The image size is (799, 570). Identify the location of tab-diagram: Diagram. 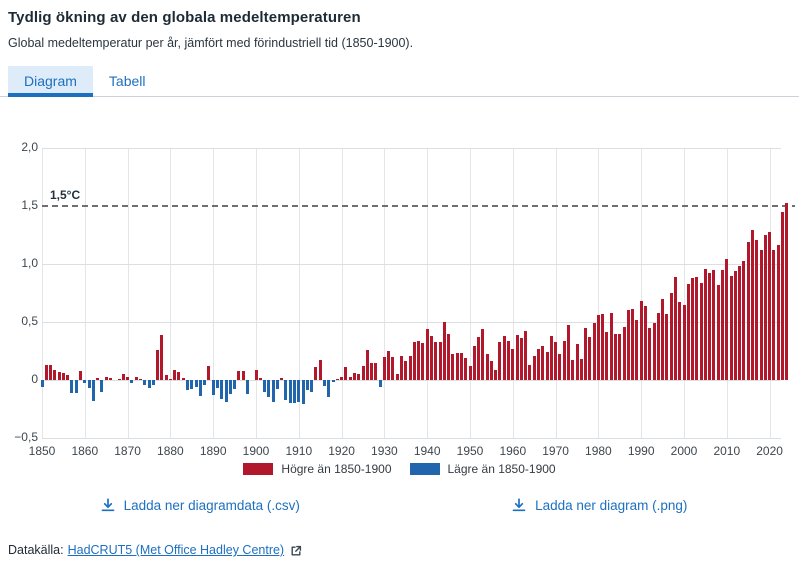
(50, 81).